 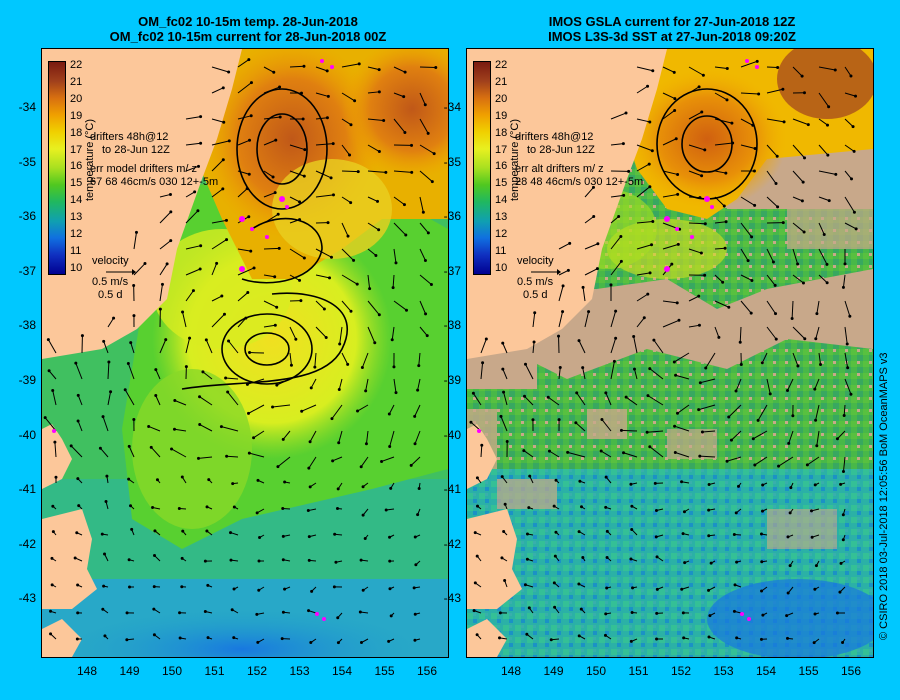 What do you see at coordinates (501, 115) in the screenshot?
I see `right-colorbar-tick: 19` at bounding box center [501, 115].